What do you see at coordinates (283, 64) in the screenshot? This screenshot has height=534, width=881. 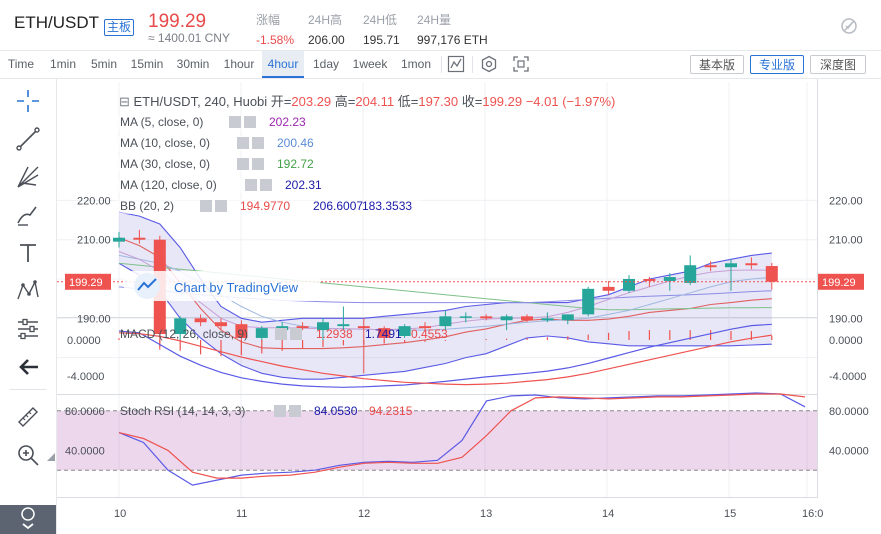 I see `timeframe-4hour: 4hour` at bounding box center [283, 64].